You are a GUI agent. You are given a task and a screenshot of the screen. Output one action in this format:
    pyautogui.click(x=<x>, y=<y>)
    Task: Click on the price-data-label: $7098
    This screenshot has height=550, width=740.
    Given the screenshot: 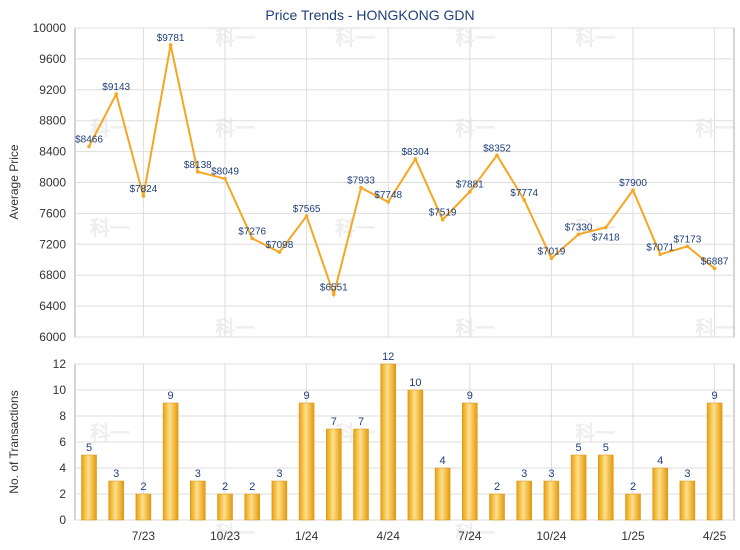 What is the action you would take?
    pyautogui.click(x=279, y=245)
    